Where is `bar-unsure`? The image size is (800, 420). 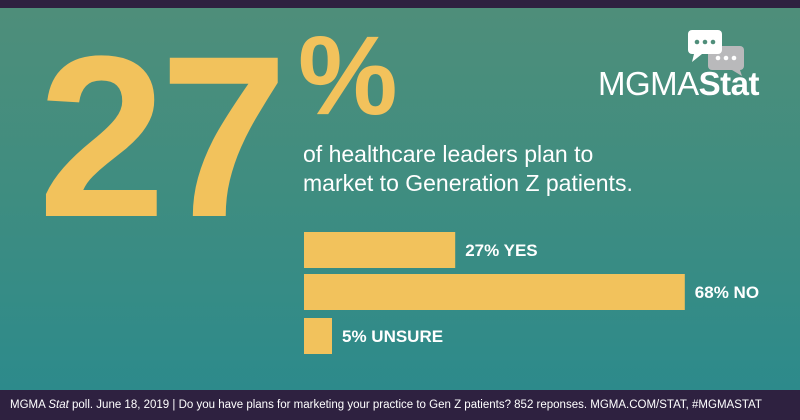
bar-unsure is located at coordinates (318, 336).